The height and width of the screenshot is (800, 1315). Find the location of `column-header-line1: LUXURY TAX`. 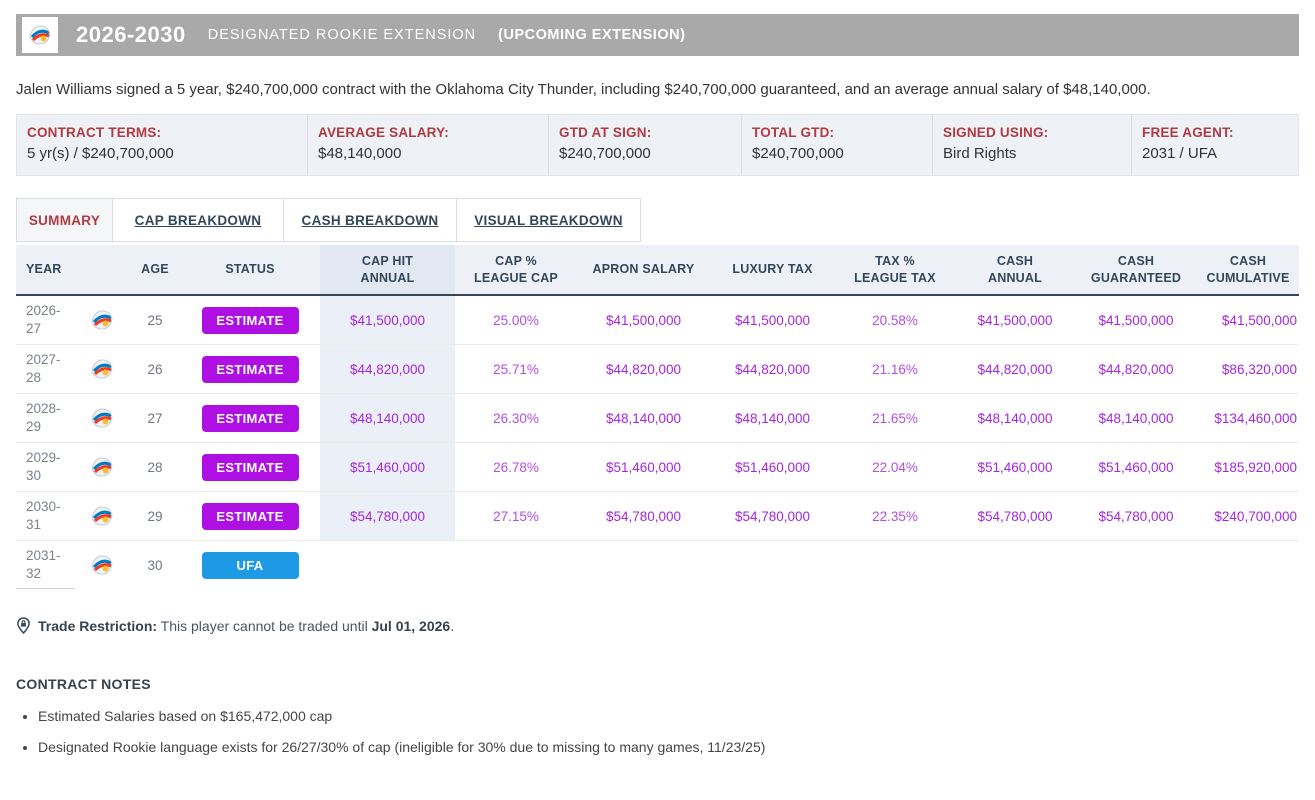

column-header-line1: LUXURY TAX is located at coordinates (772, 269).